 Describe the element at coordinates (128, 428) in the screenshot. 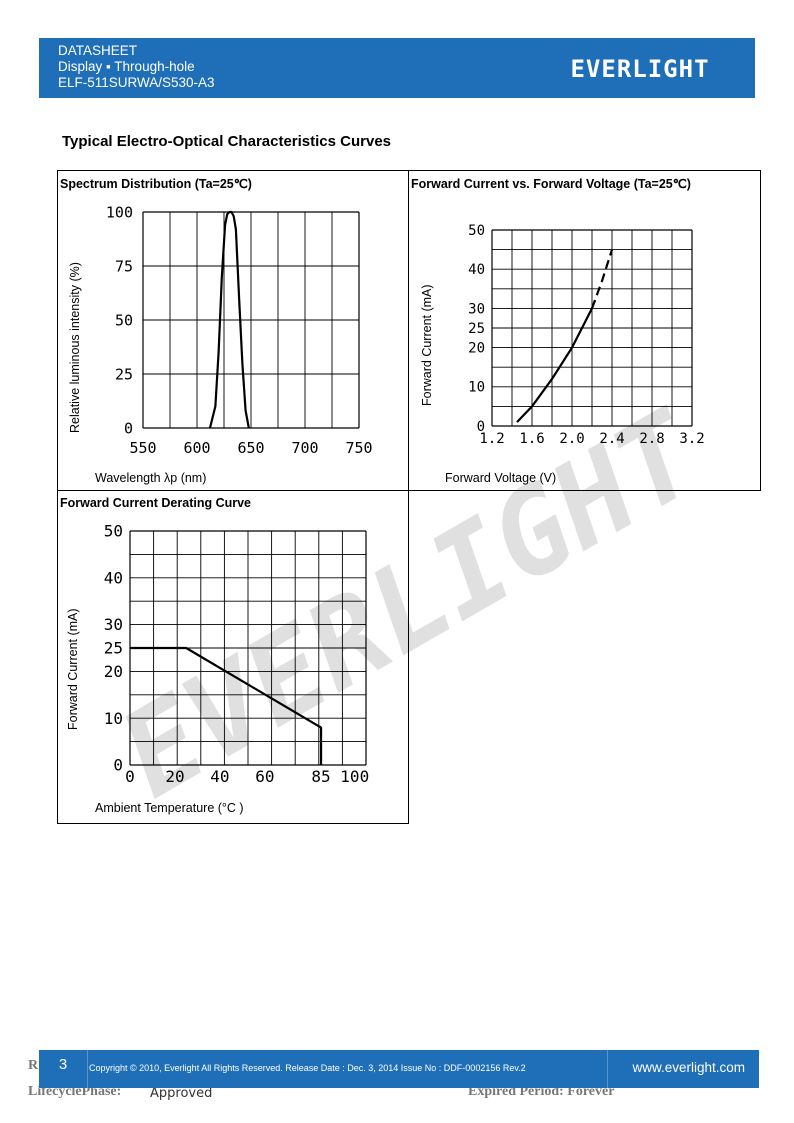

I see `spectrum-ytick-label: 0` at that location.